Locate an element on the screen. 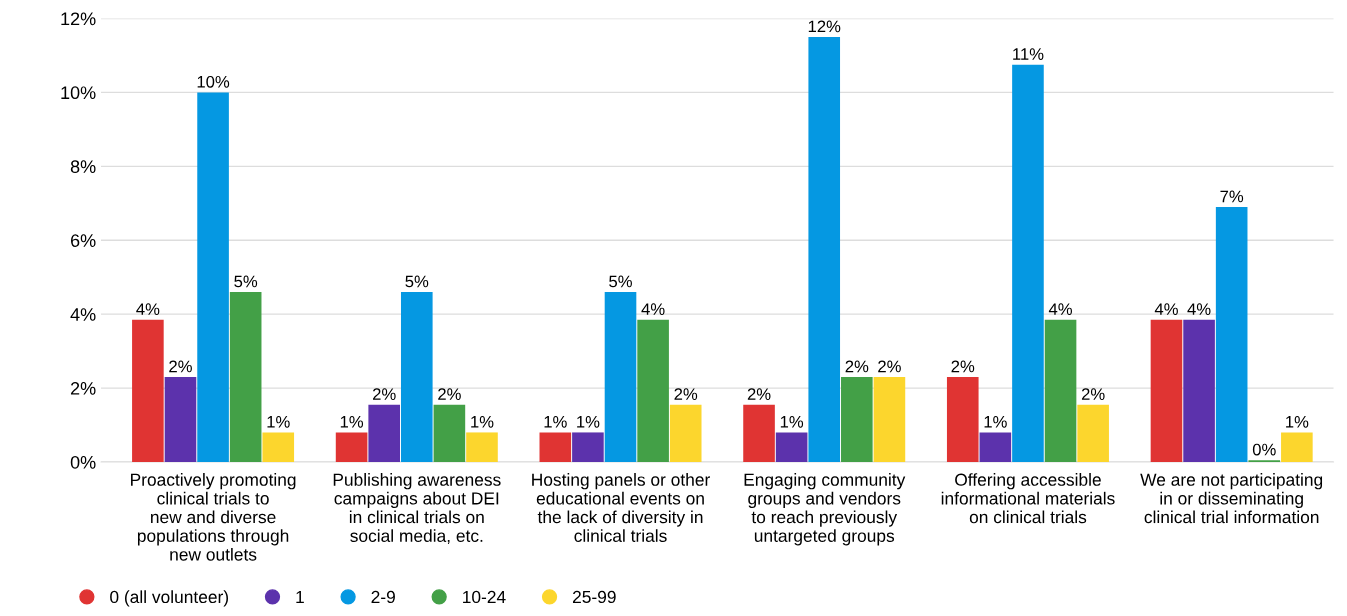 The image size is (1347, 616). x-tick-label: Offering accessible informational materials on clinical trials is located at coordinates (1028, 498).